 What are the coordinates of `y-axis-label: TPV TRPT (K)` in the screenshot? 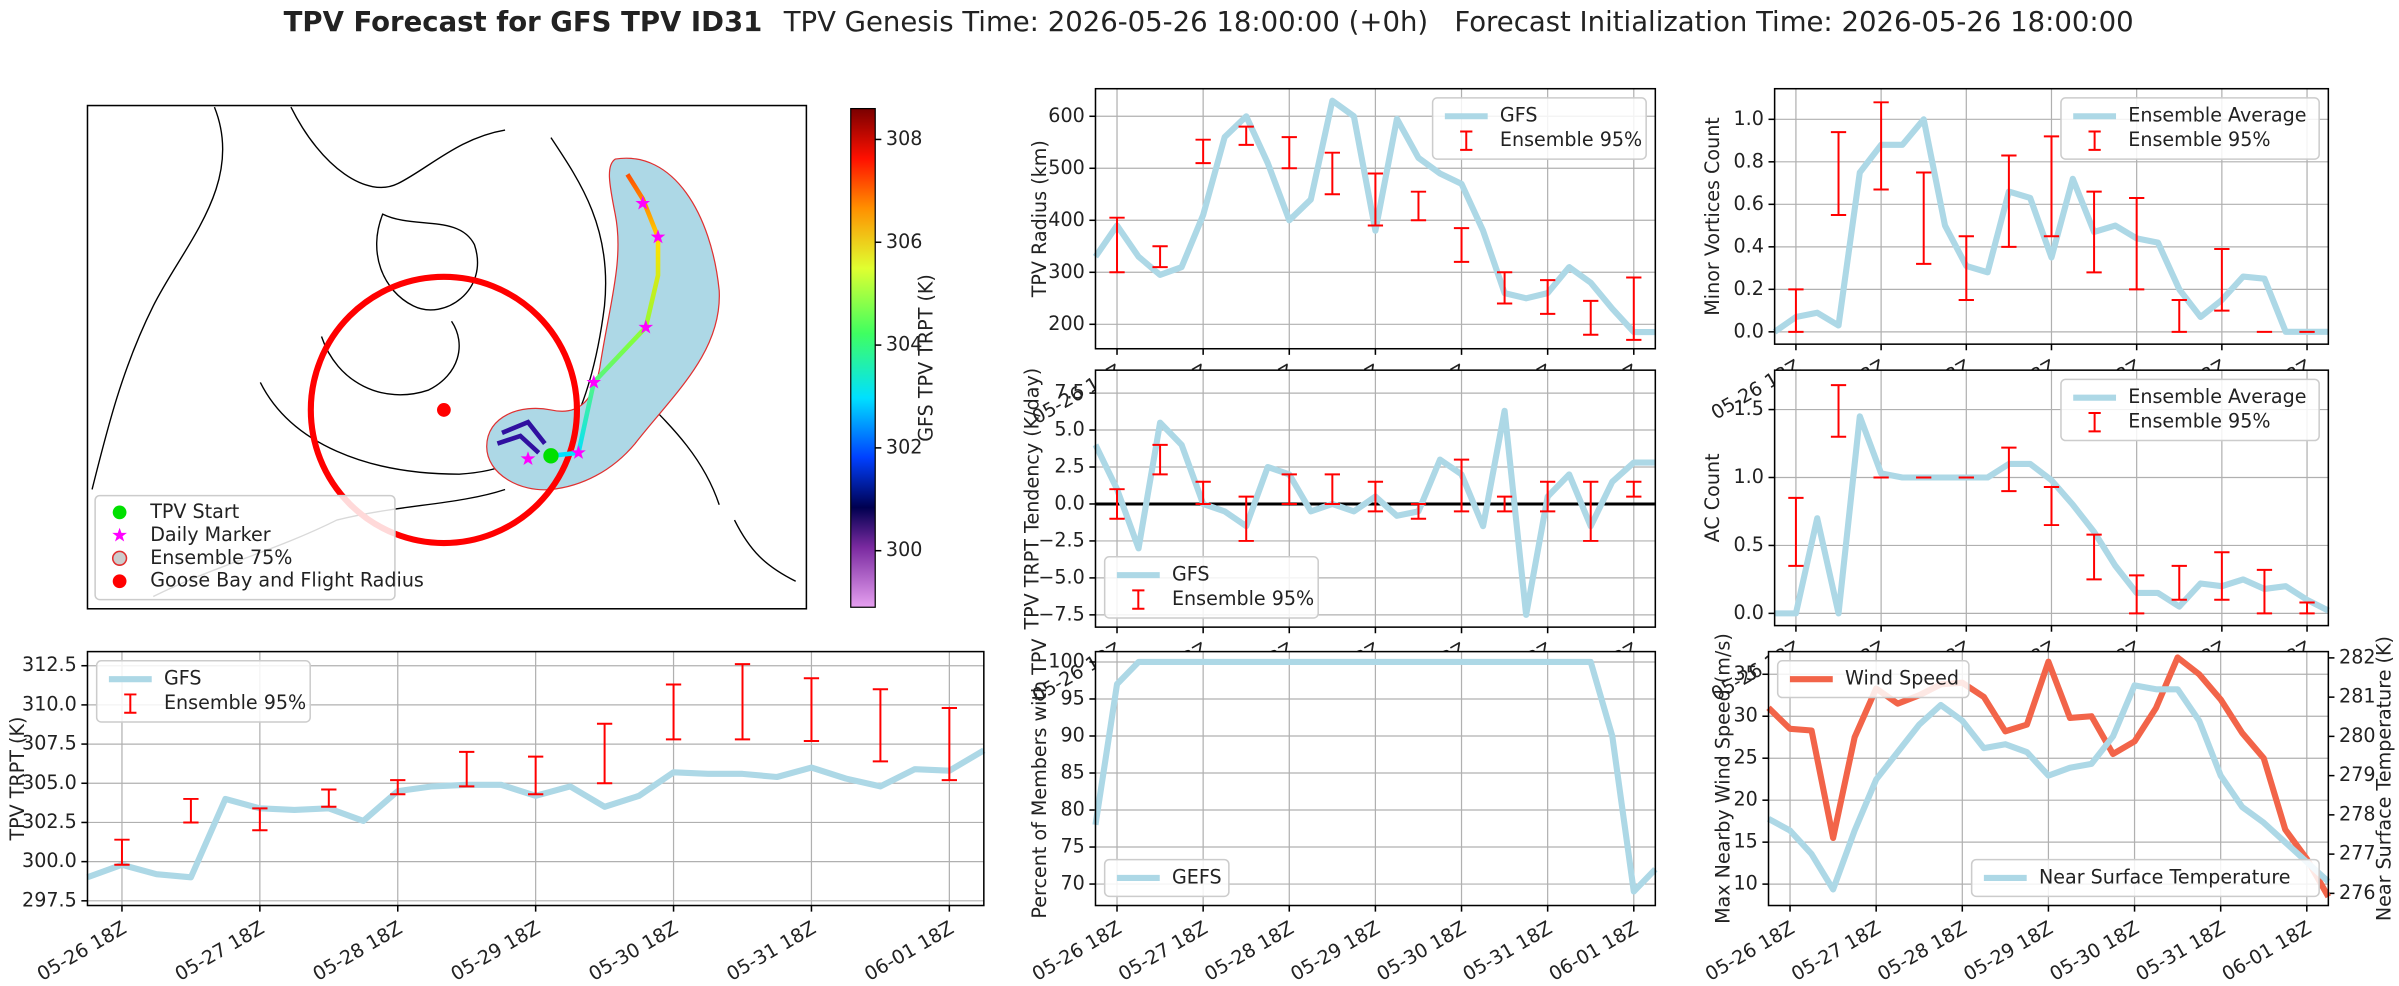 It's located at (17, 779).